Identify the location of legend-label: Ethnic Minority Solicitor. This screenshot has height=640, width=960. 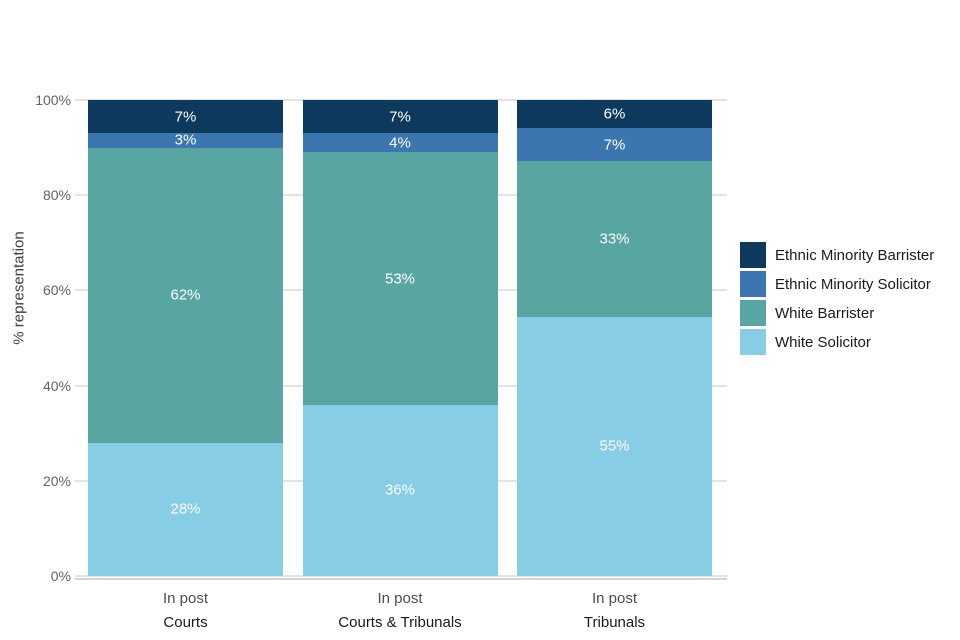
(853, 284).